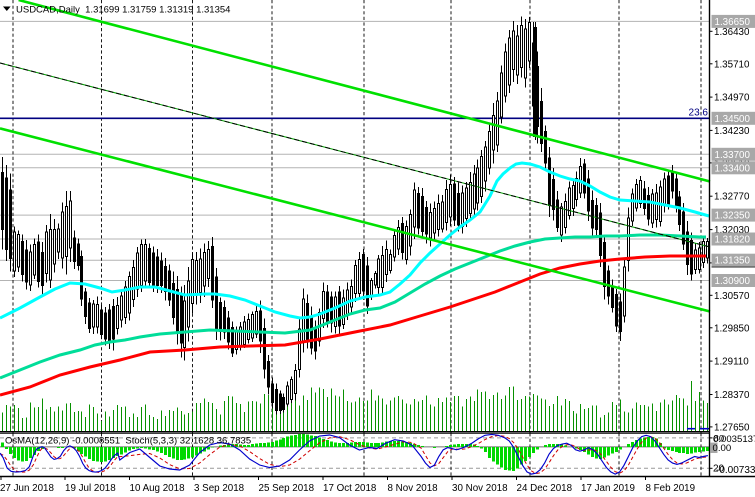 The height and width of the screenshot is (497, 755). I want to click on svg-text: 3 Sep 2018, so click(219, 488).